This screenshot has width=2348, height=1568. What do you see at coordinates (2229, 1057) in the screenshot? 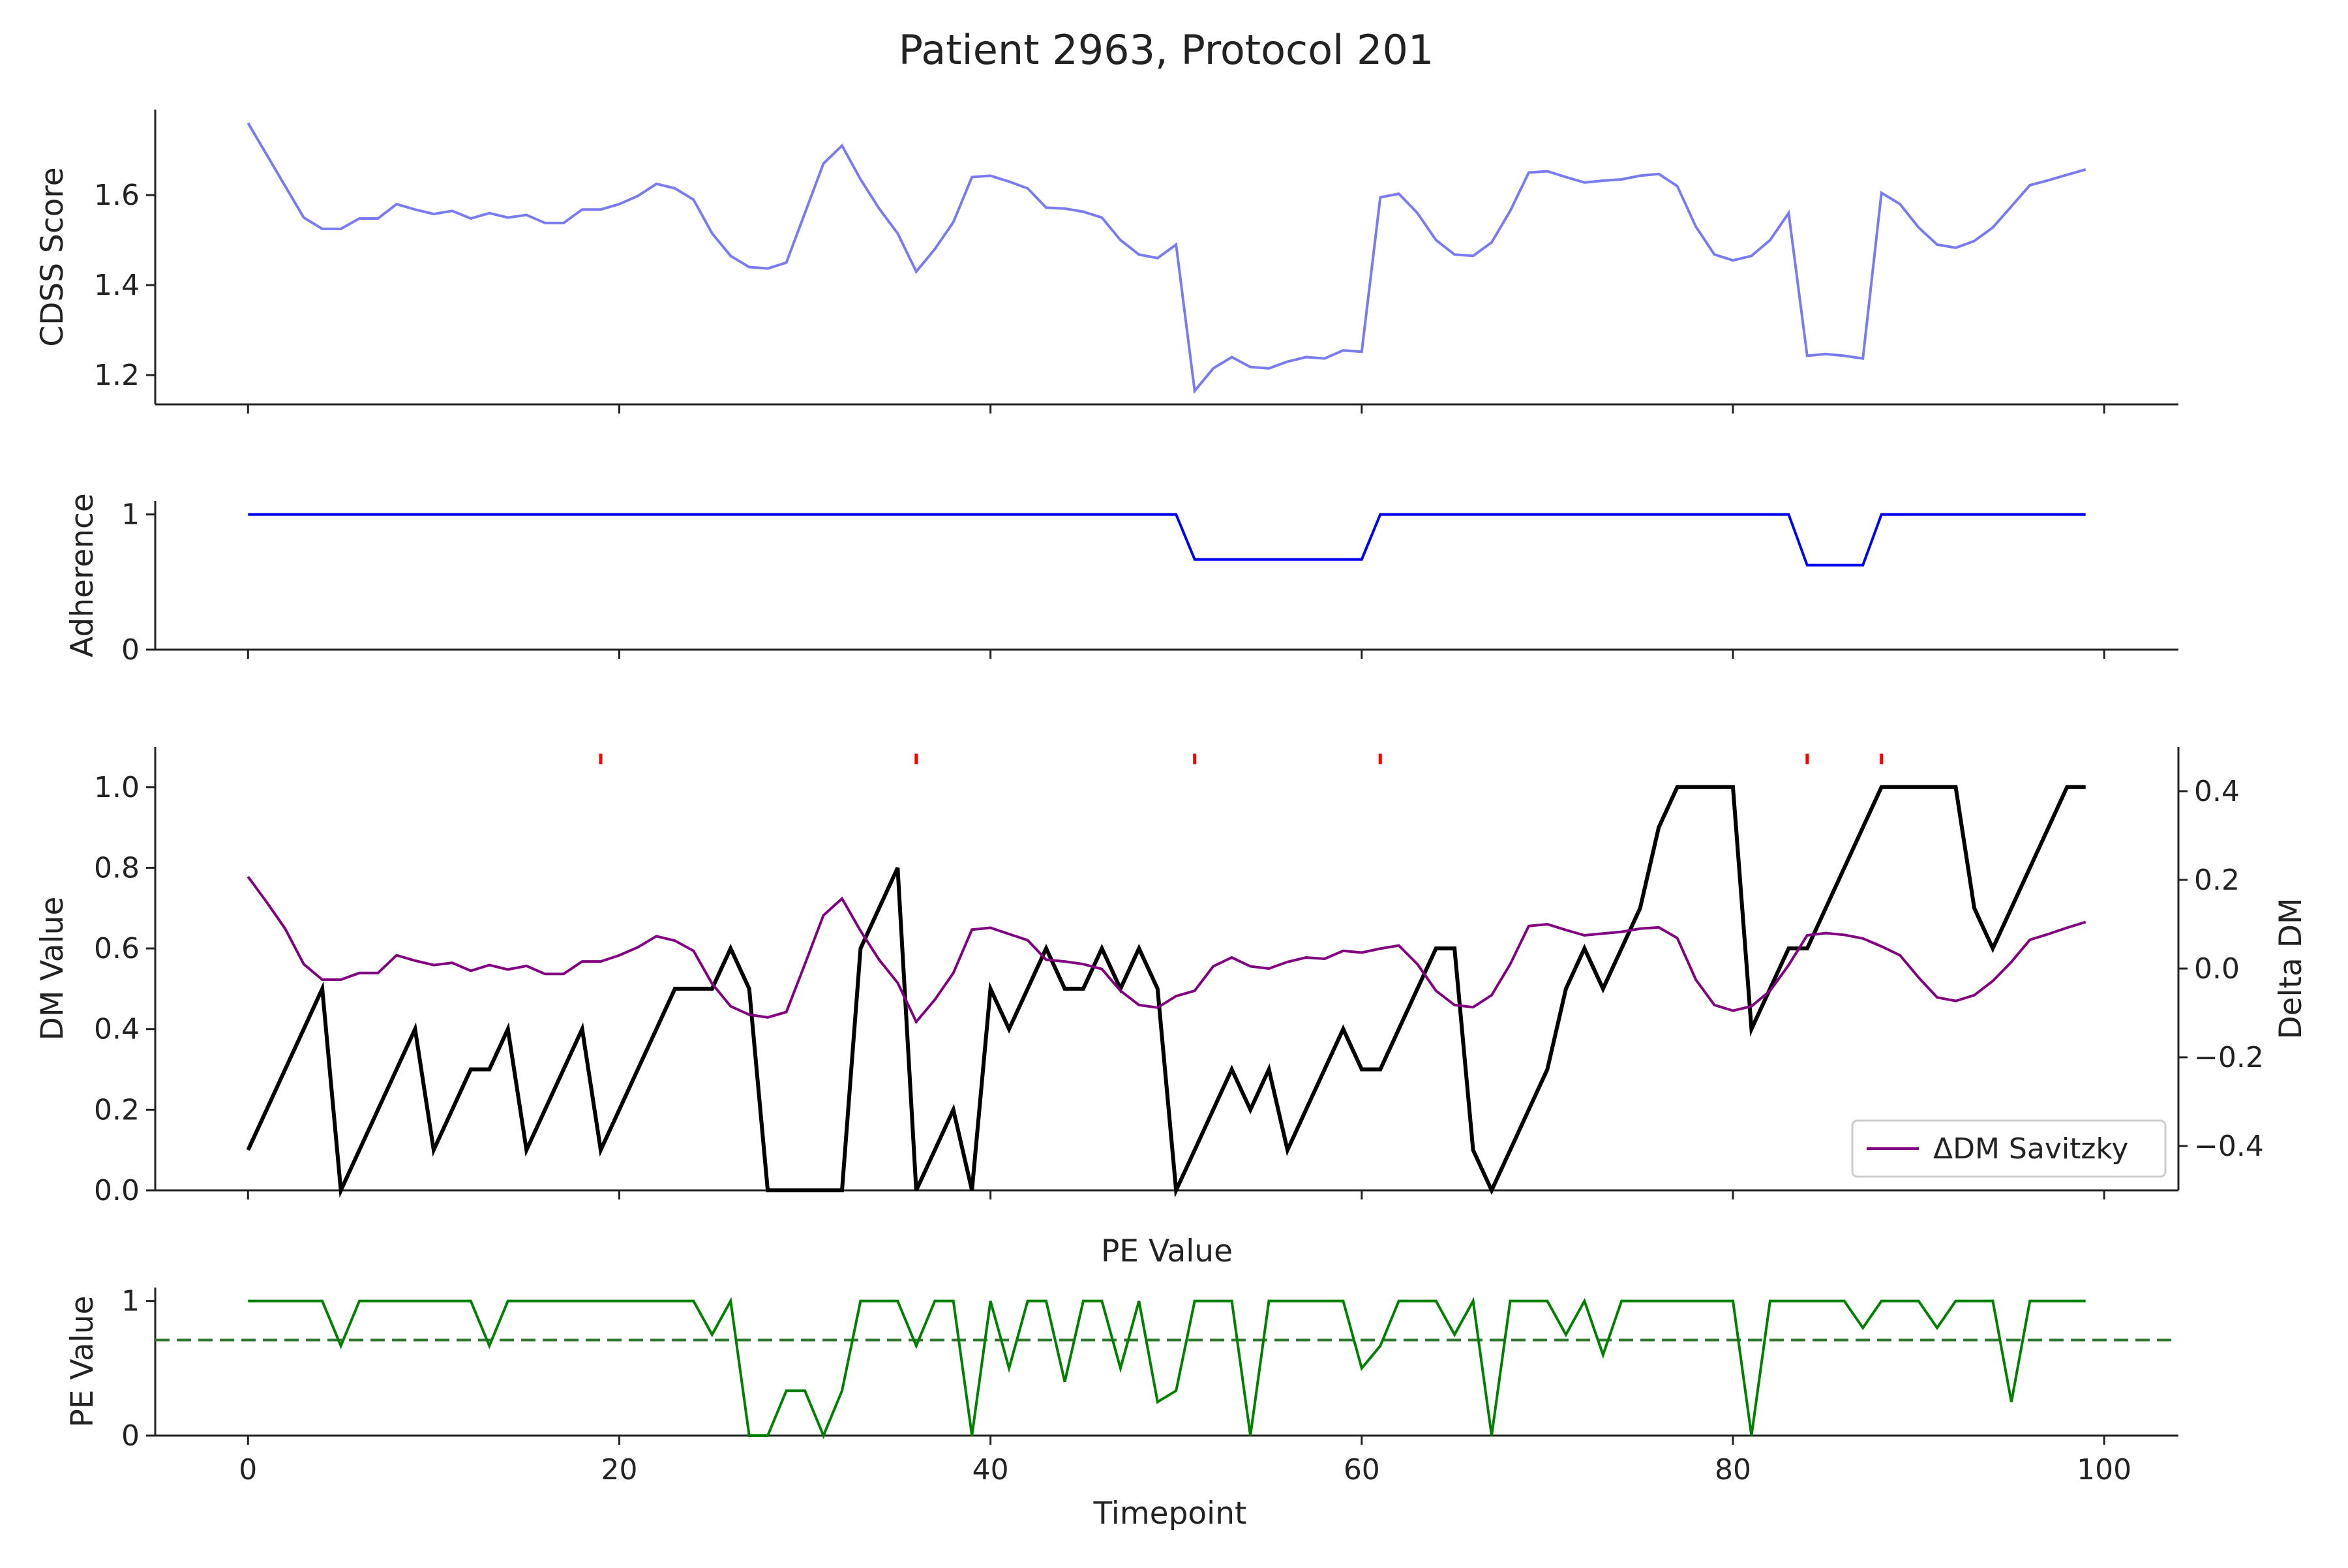
I see `dm-y2-tick-label: −0.2` at bounding box center [2229, 1057].